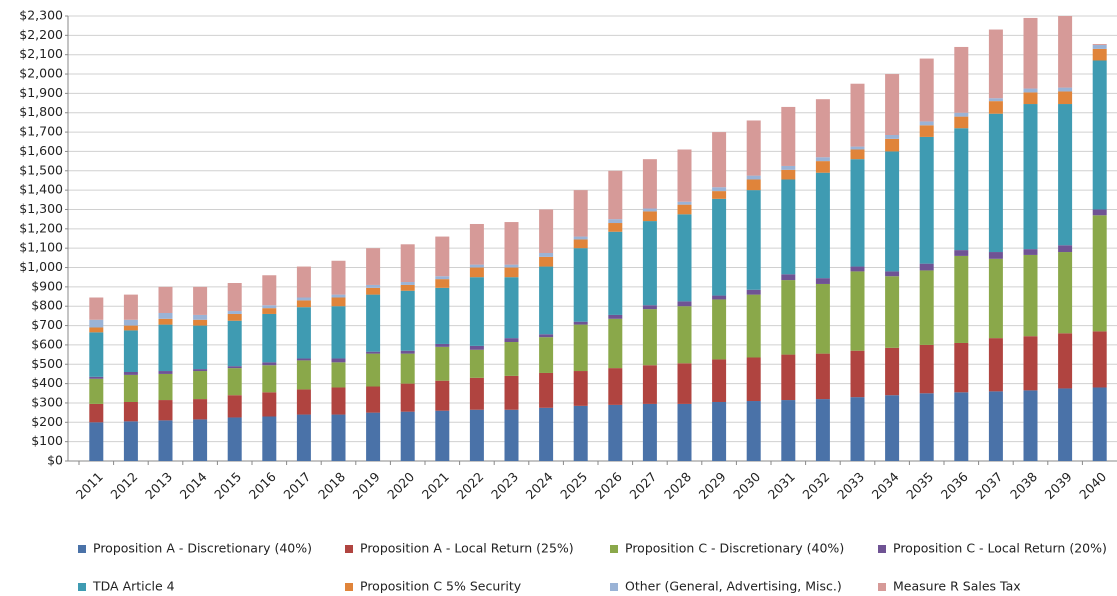 The width and height of the screenshot is (1117, 596). Describe the element at coordinates (41, 227) in the screenshot. I see `y-tick-label: $1,200` at that location.